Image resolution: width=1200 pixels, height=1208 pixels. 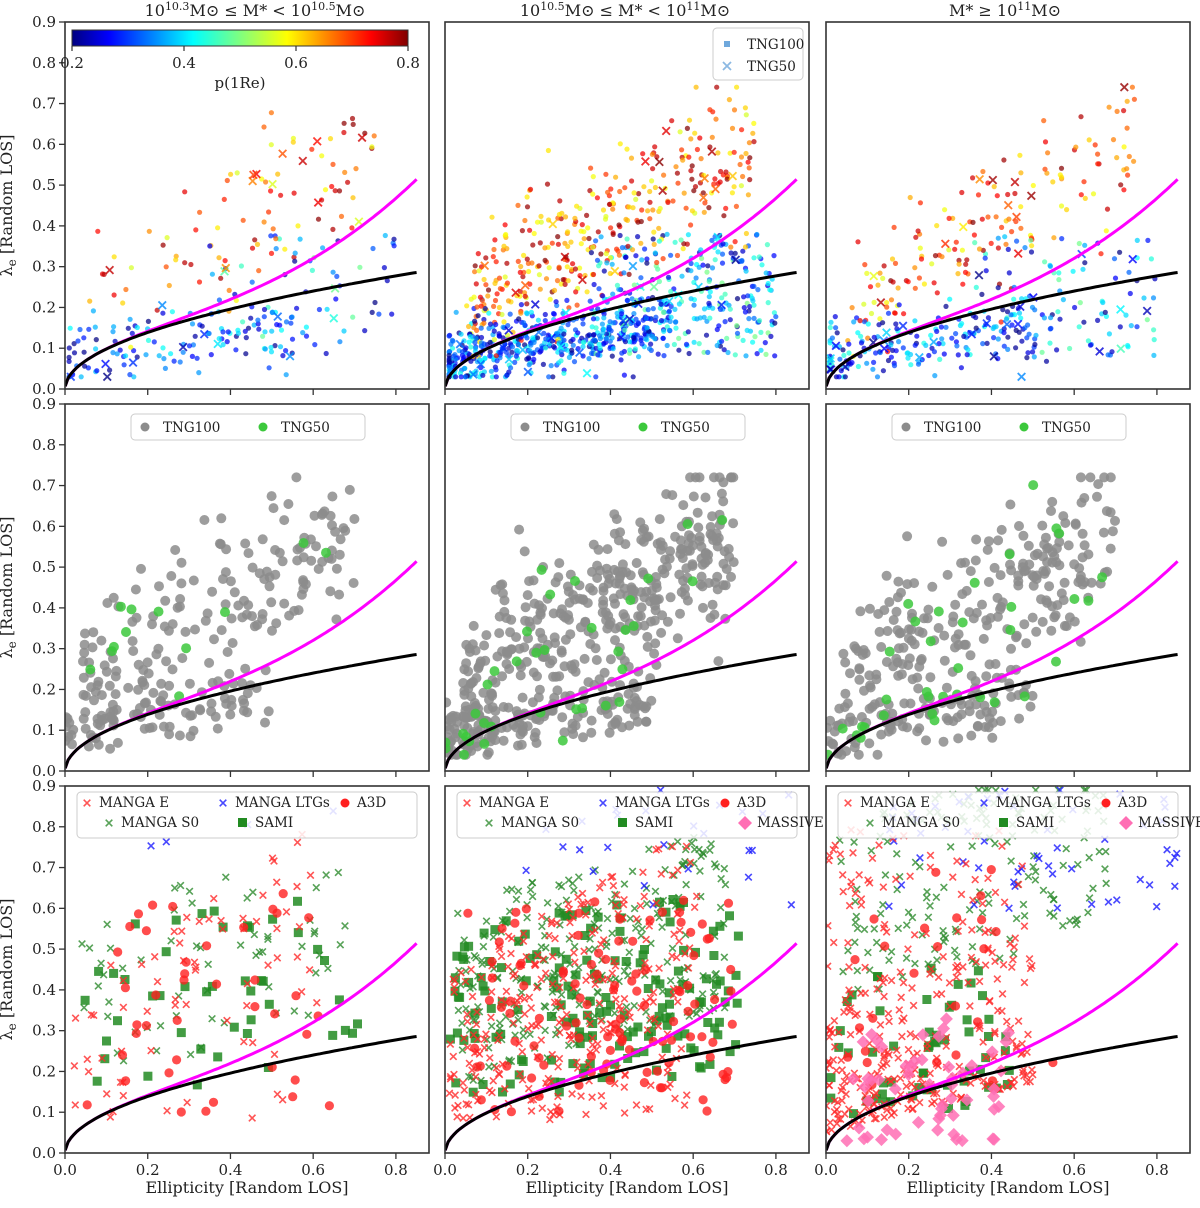 I want to click on y-tick-label: 0.0, so click(x=44, y=1153).